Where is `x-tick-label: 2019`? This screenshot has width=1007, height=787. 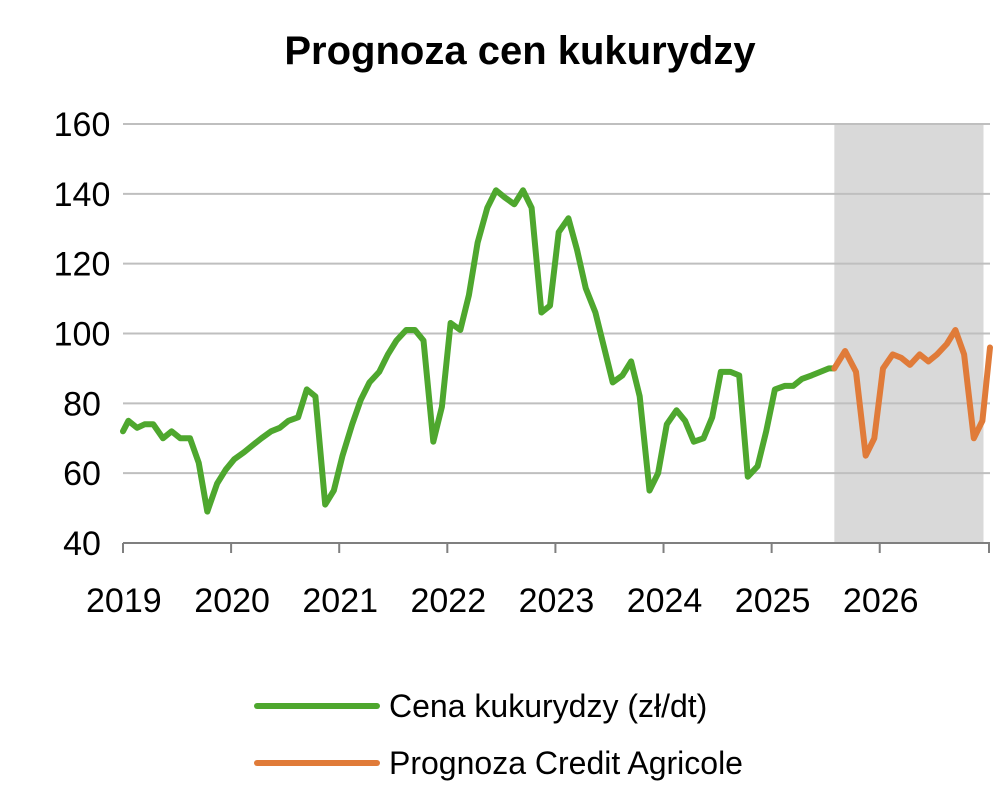
x-tick-label: 2019 is located at coordinates (124, 601).